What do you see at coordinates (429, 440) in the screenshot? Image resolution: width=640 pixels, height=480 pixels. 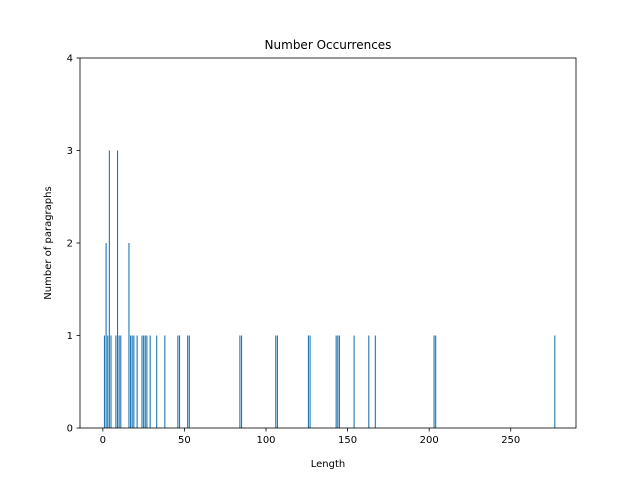 I see `x-tick-label: 200` at bounding box center [429, 440].